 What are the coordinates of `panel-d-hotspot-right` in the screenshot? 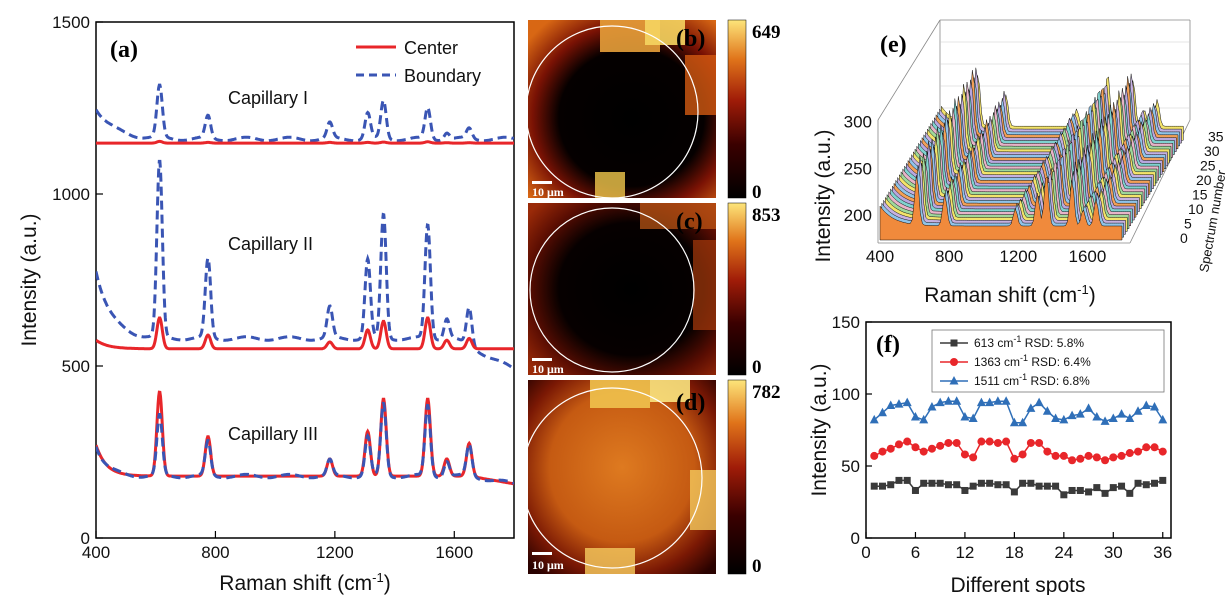 It's located at (703, 500).